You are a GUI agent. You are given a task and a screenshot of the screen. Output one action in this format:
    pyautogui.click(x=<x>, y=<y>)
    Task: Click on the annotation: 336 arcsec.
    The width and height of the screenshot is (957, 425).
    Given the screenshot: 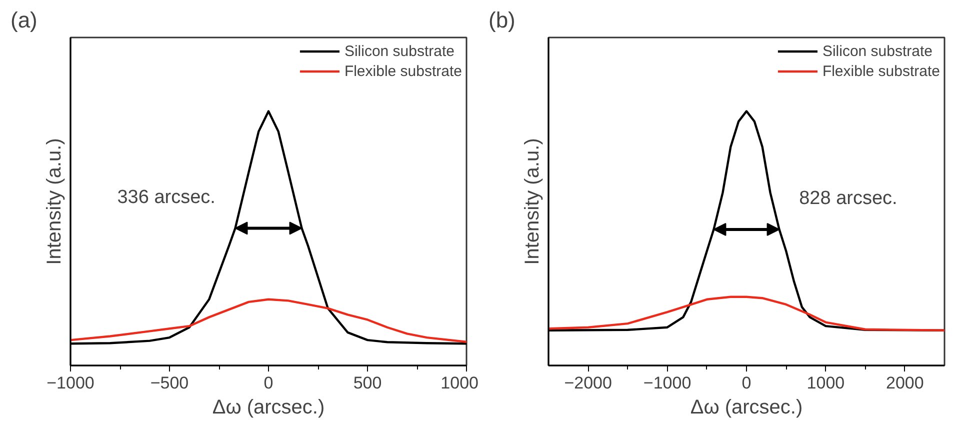 What is the action you would take?
    pyautogui.click(x=166, y=197)
    